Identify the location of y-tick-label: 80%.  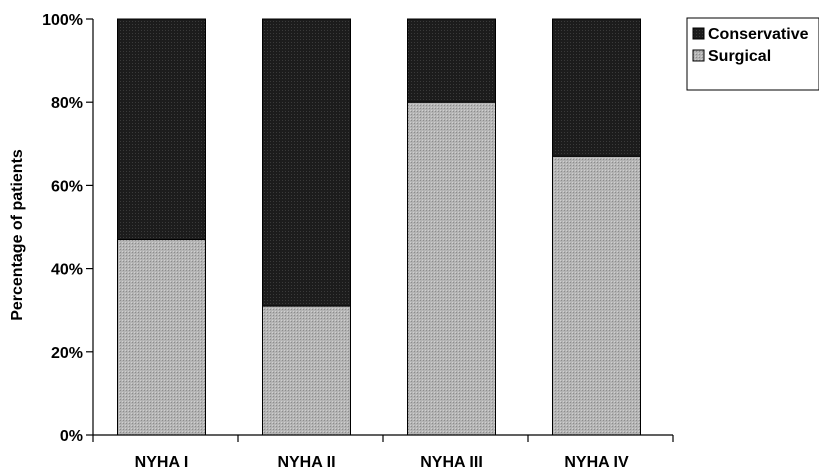
(67, 103).